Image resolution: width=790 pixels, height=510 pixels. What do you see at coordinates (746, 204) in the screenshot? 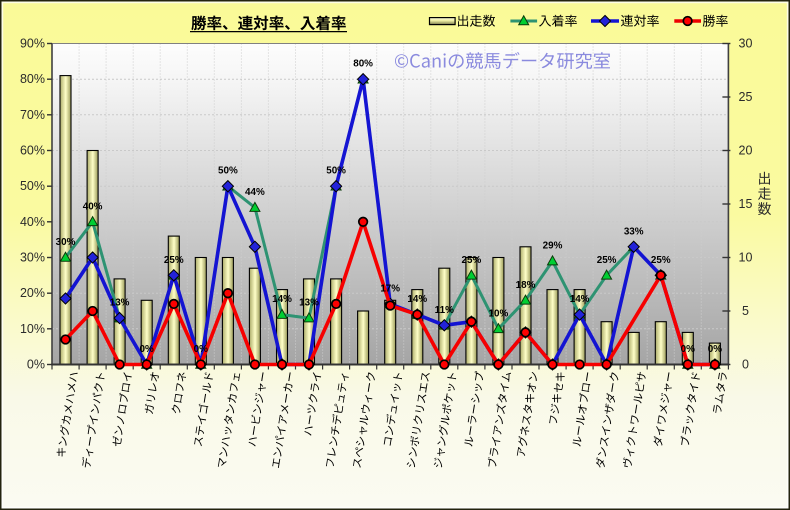
I see `svg-text: 15` at bounding box center [746, 204].